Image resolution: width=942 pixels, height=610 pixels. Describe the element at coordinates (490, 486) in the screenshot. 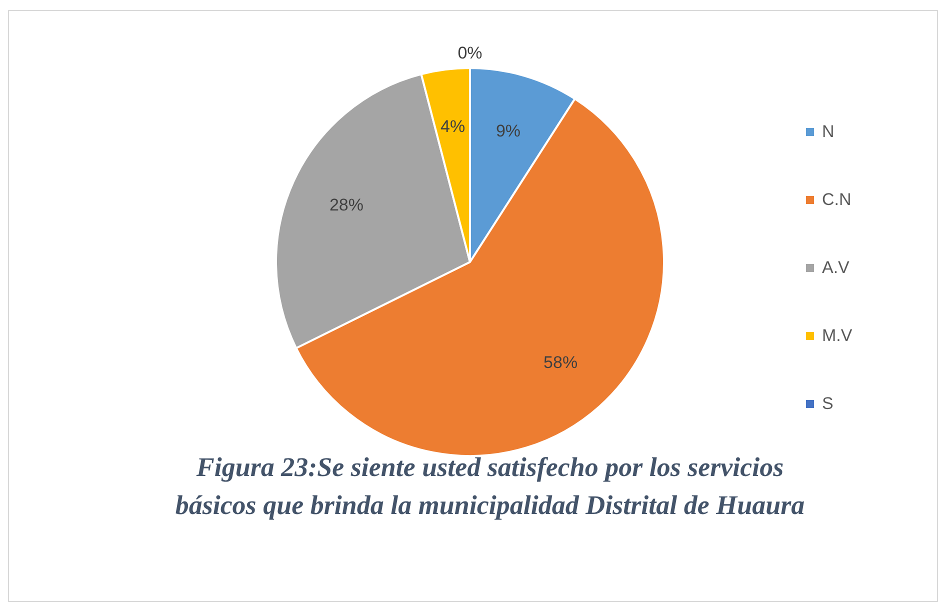

I see `text: Figura 23:Se siente usted satisfecho por los servicios básicos que brinda la municipalidad Distrital de Huaura` at that location.